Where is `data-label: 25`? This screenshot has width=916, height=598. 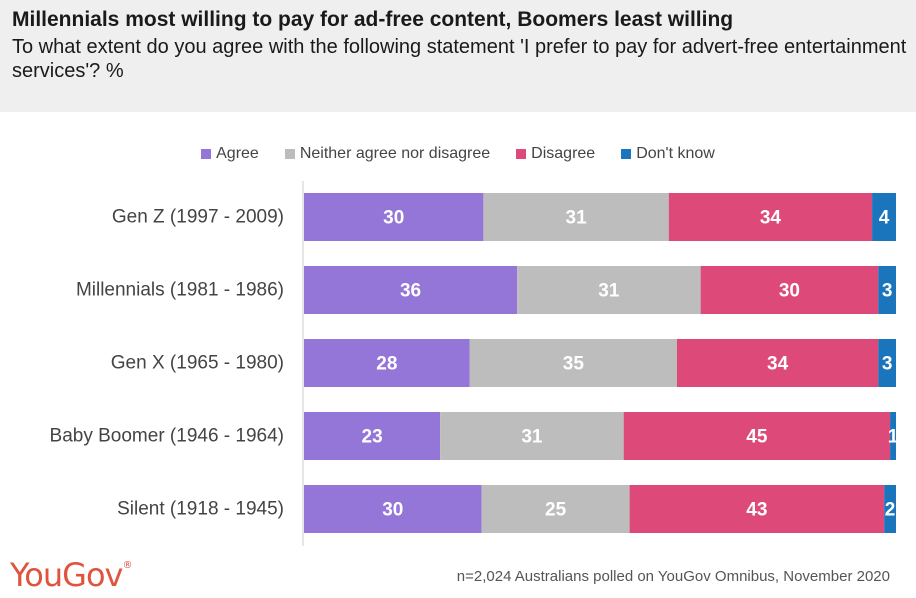 data-label: 25 is located at coordinates (556, 510).